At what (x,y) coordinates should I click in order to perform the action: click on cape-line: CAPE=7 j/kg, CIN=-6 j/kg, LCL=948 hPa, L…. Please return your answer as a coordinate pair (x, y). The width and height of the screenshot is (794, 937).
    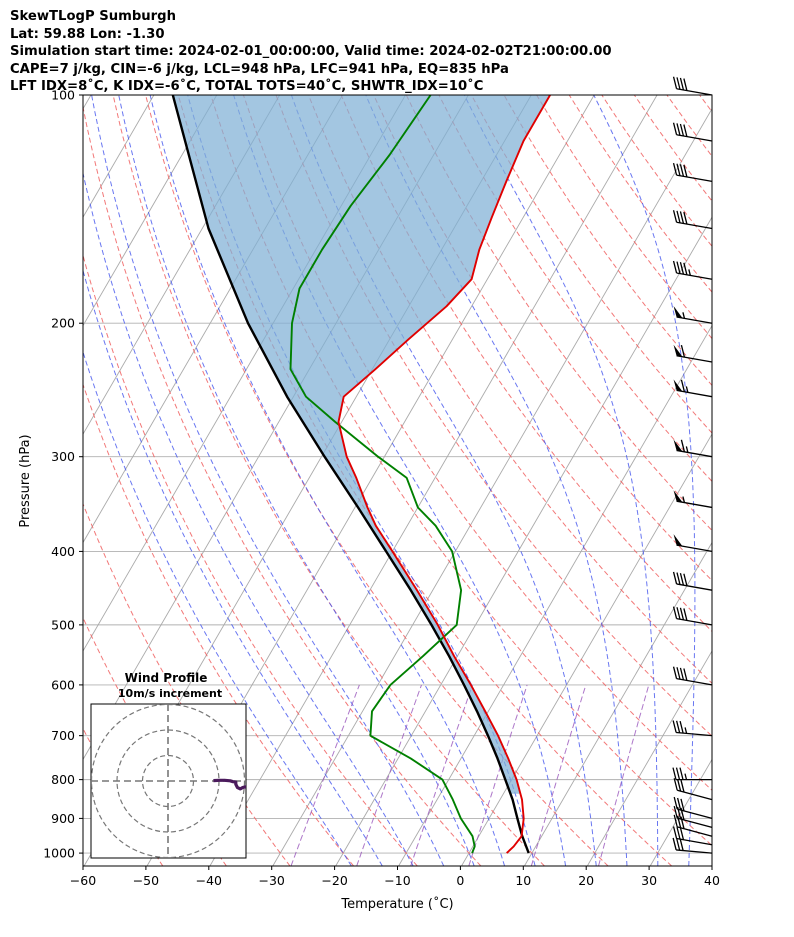
    Looking at the image, I should click on (259, 69).